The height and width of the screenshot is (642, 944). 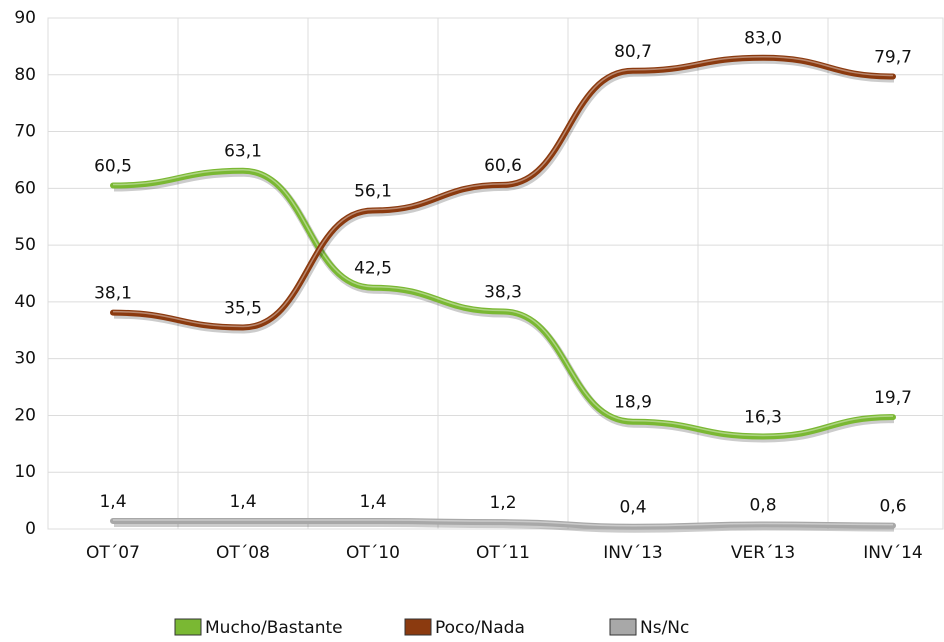 What do you see at coordinates (373, 553) in the screenshot?
I see `x-tick-label: OT´10` at bounding box center [373, 553].